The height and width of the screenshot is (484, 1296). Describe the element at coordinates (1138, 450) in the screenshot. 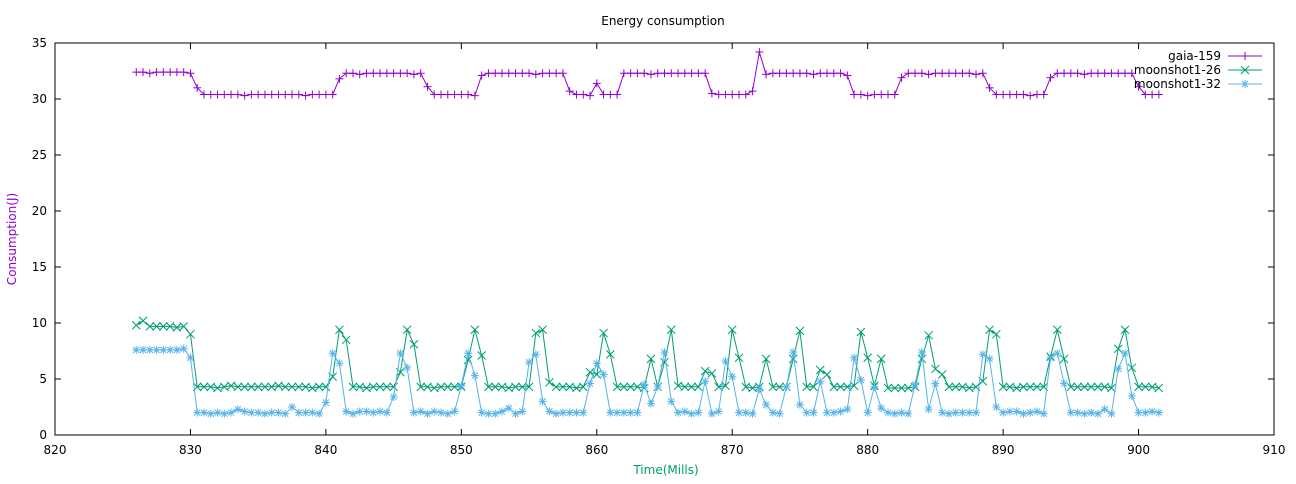

I see `x-tick-label: 900` at that location.